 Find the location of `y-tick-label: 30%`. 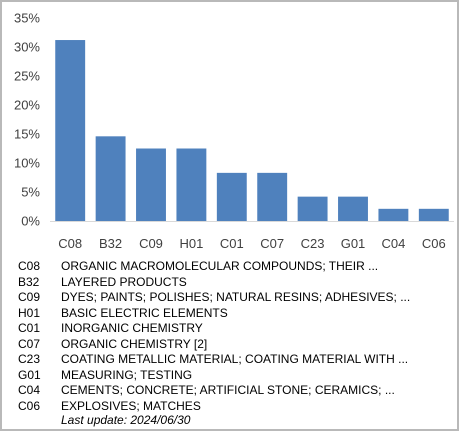

y-tick-label: 30% is located at coordinates (27, 47).